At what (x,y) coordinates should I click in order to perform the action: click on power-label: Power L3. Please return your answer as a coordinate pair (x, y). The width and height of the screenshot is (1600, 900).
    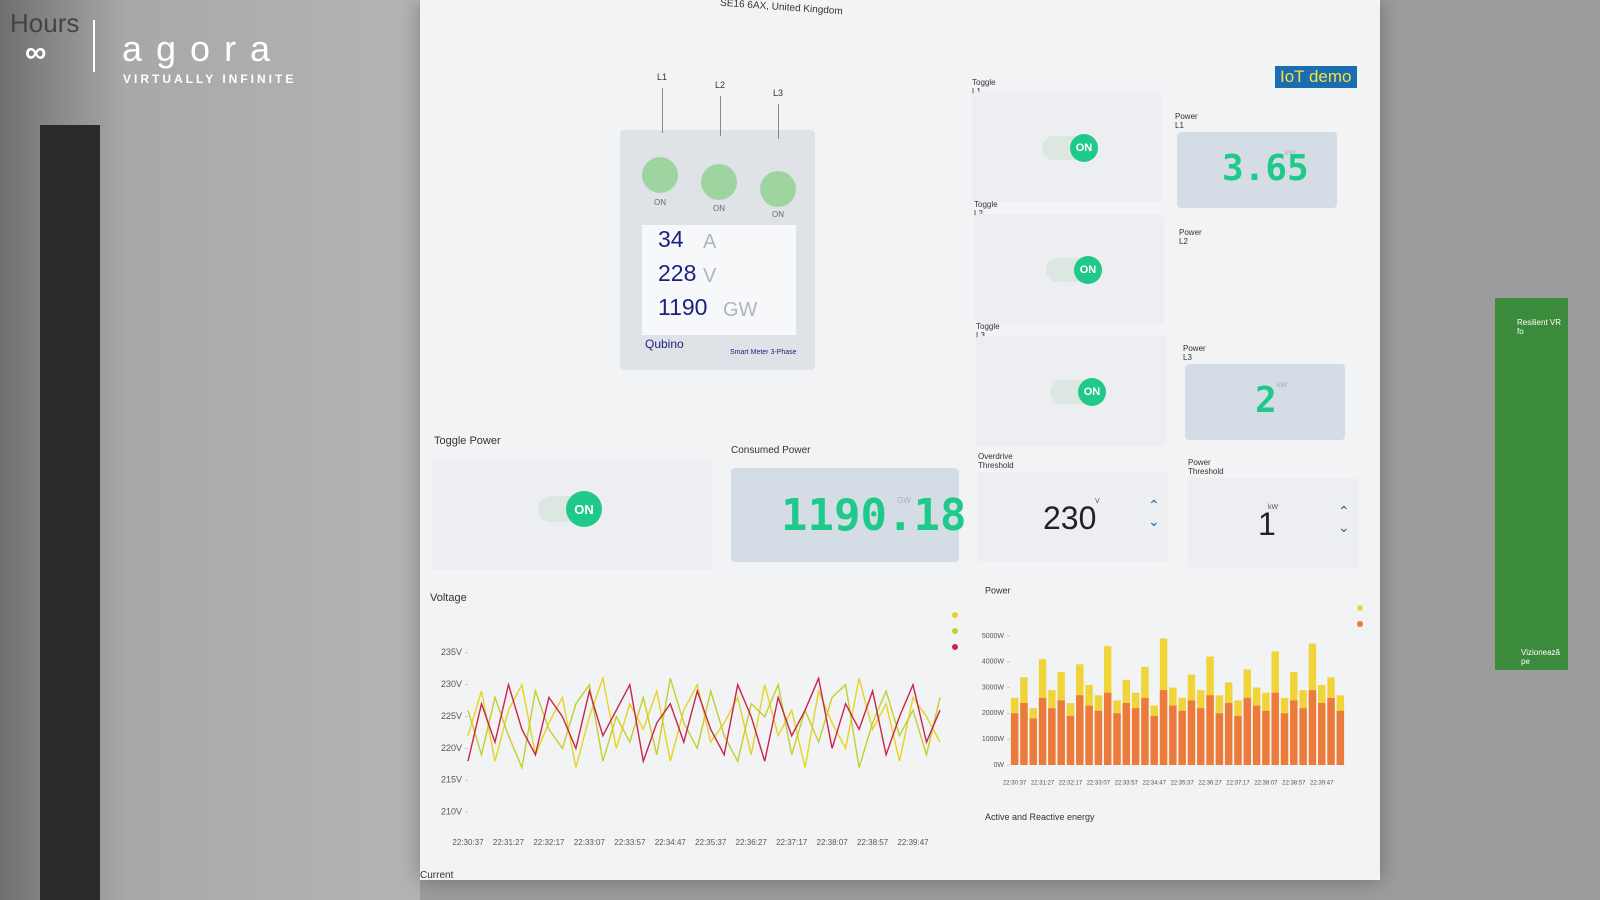
    Looking at the image, I should click on (1194, 353).